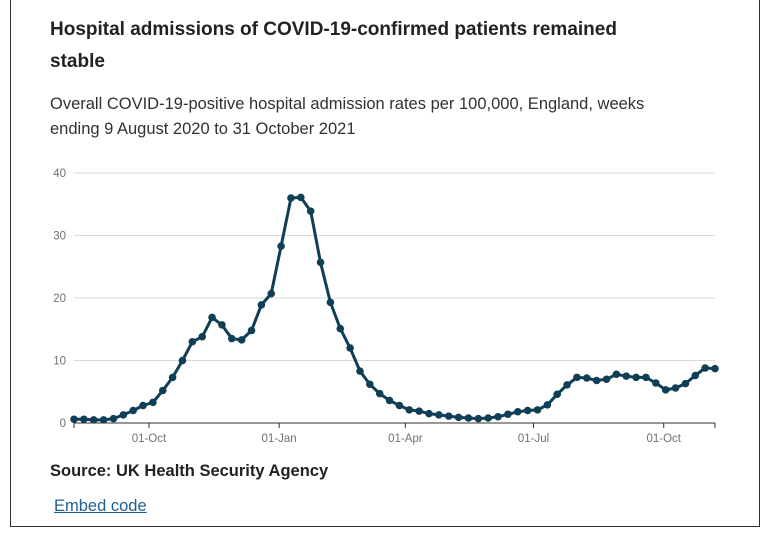 This screenshot has height=539, width=763. I want to click on x-tick-label: 01-Jul, so click(533, 439).